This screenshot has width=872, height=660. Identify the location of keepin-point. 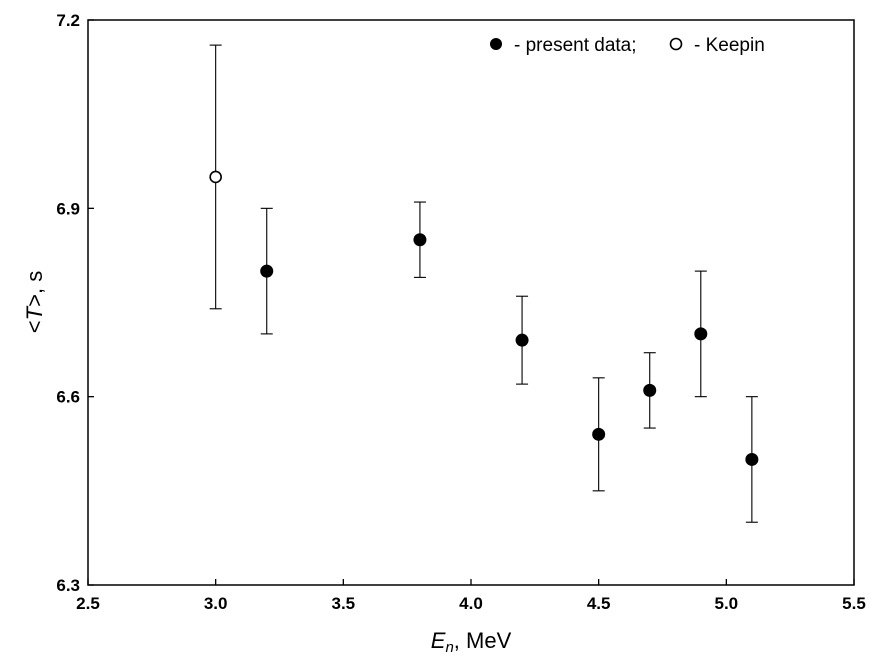
(215, 177).